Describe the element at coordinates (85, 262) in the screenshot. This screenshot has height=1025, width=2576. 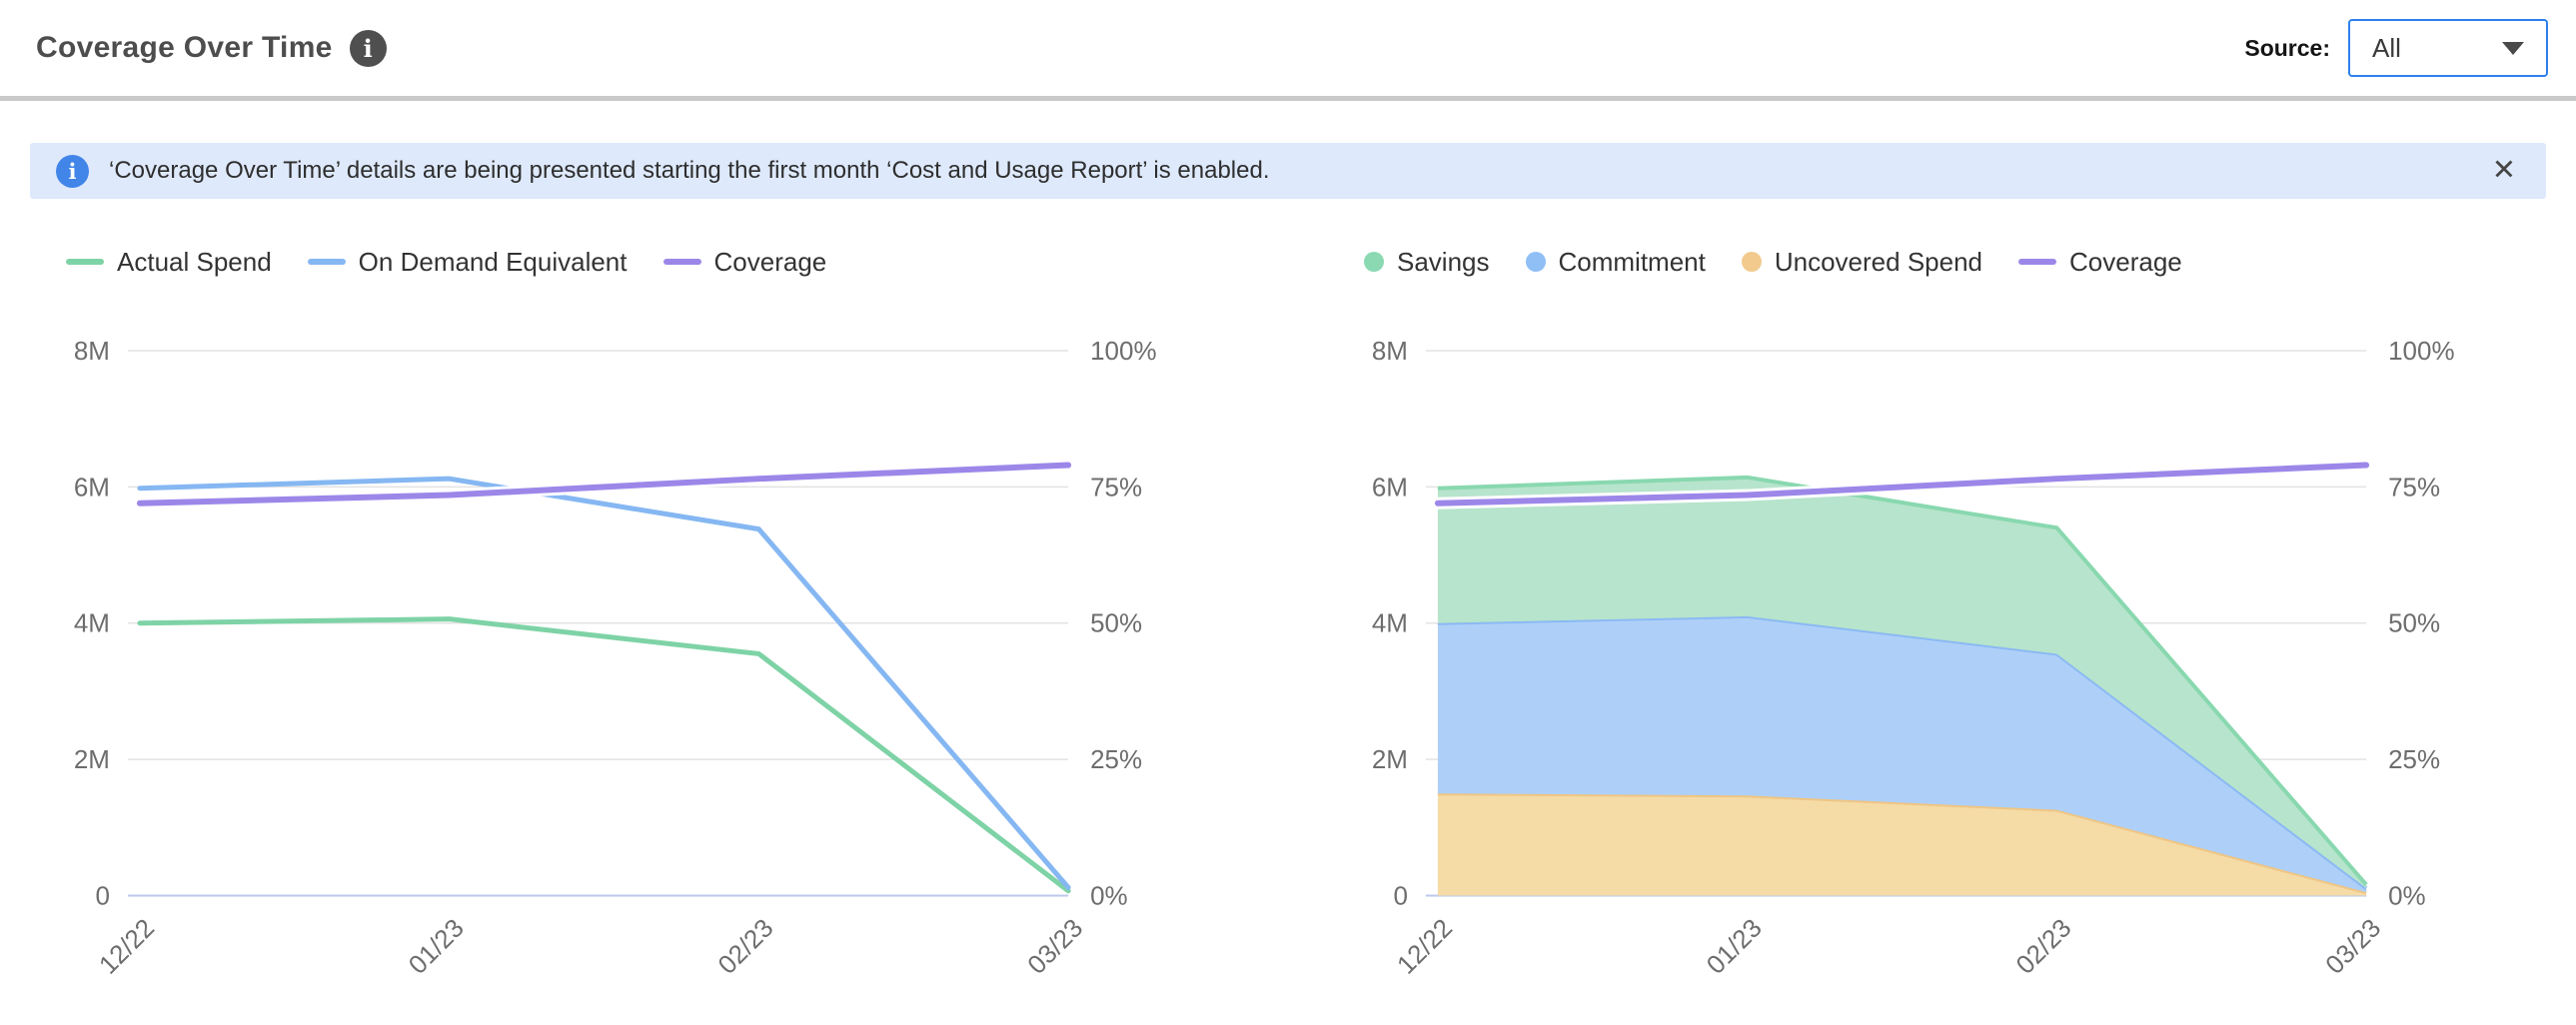
I see `legend-swatch-actual-spend` at that location.